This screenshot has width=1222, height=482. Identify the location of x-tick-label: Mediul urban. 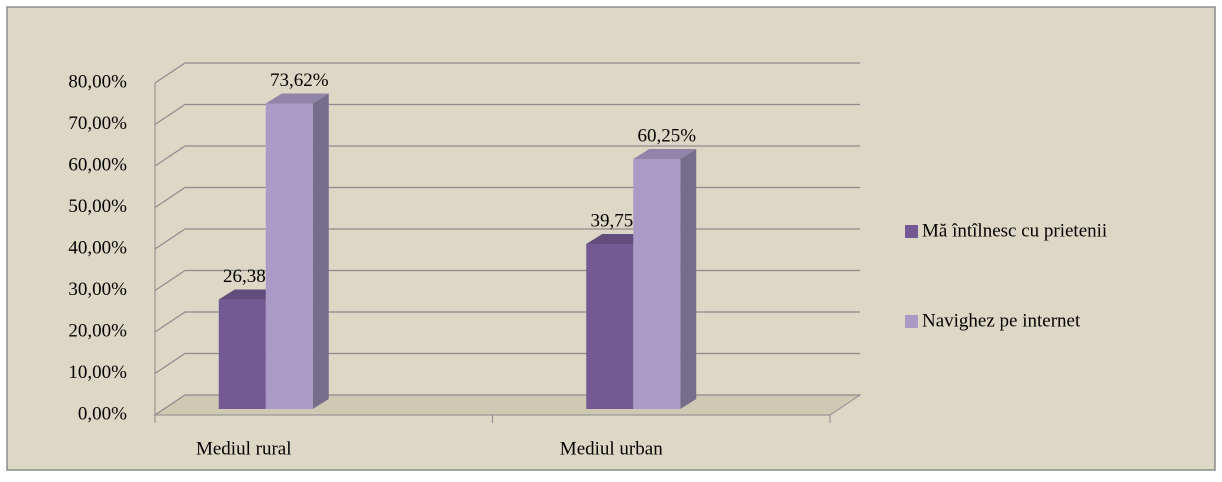
(611, 448).